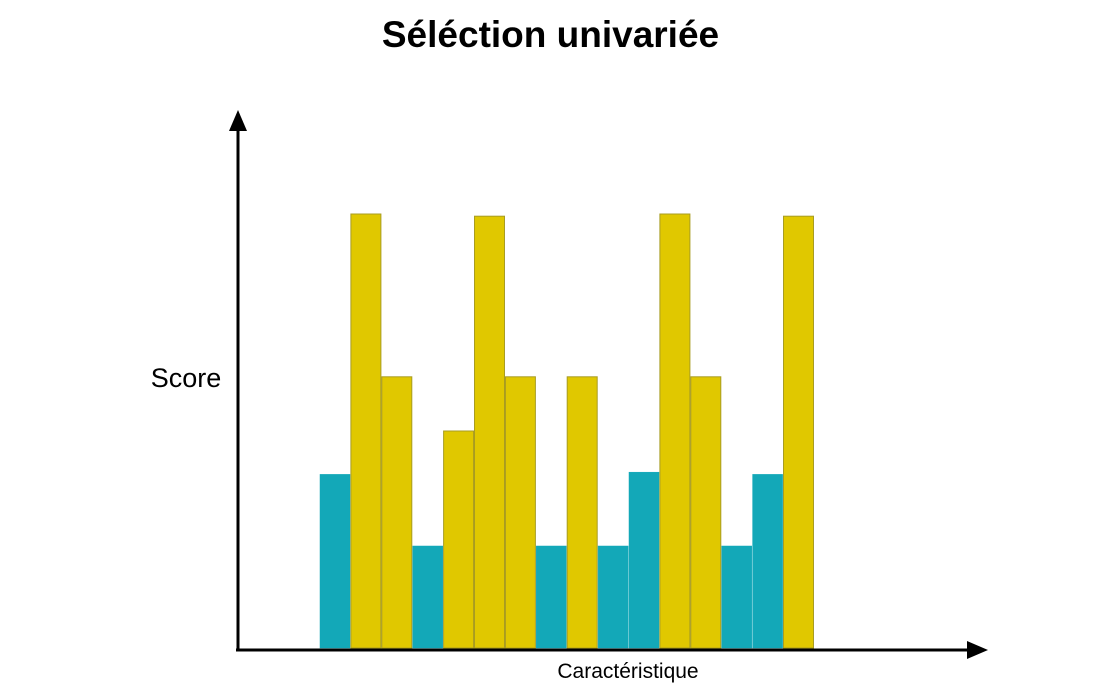 This screenshot has width=1101, height=694. Describe the element at coordinates (186, 378) in the screenshot. I see `y-axis-label: Score` at that location.